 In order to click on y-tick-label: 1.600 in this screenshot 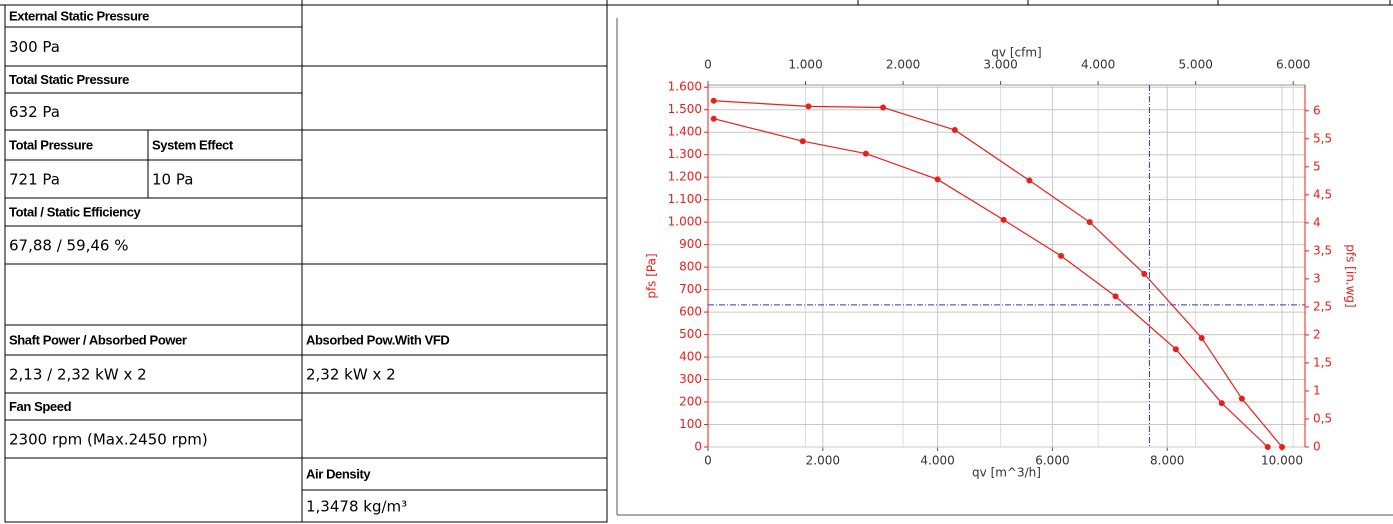, I will do `click(685, 87)`.